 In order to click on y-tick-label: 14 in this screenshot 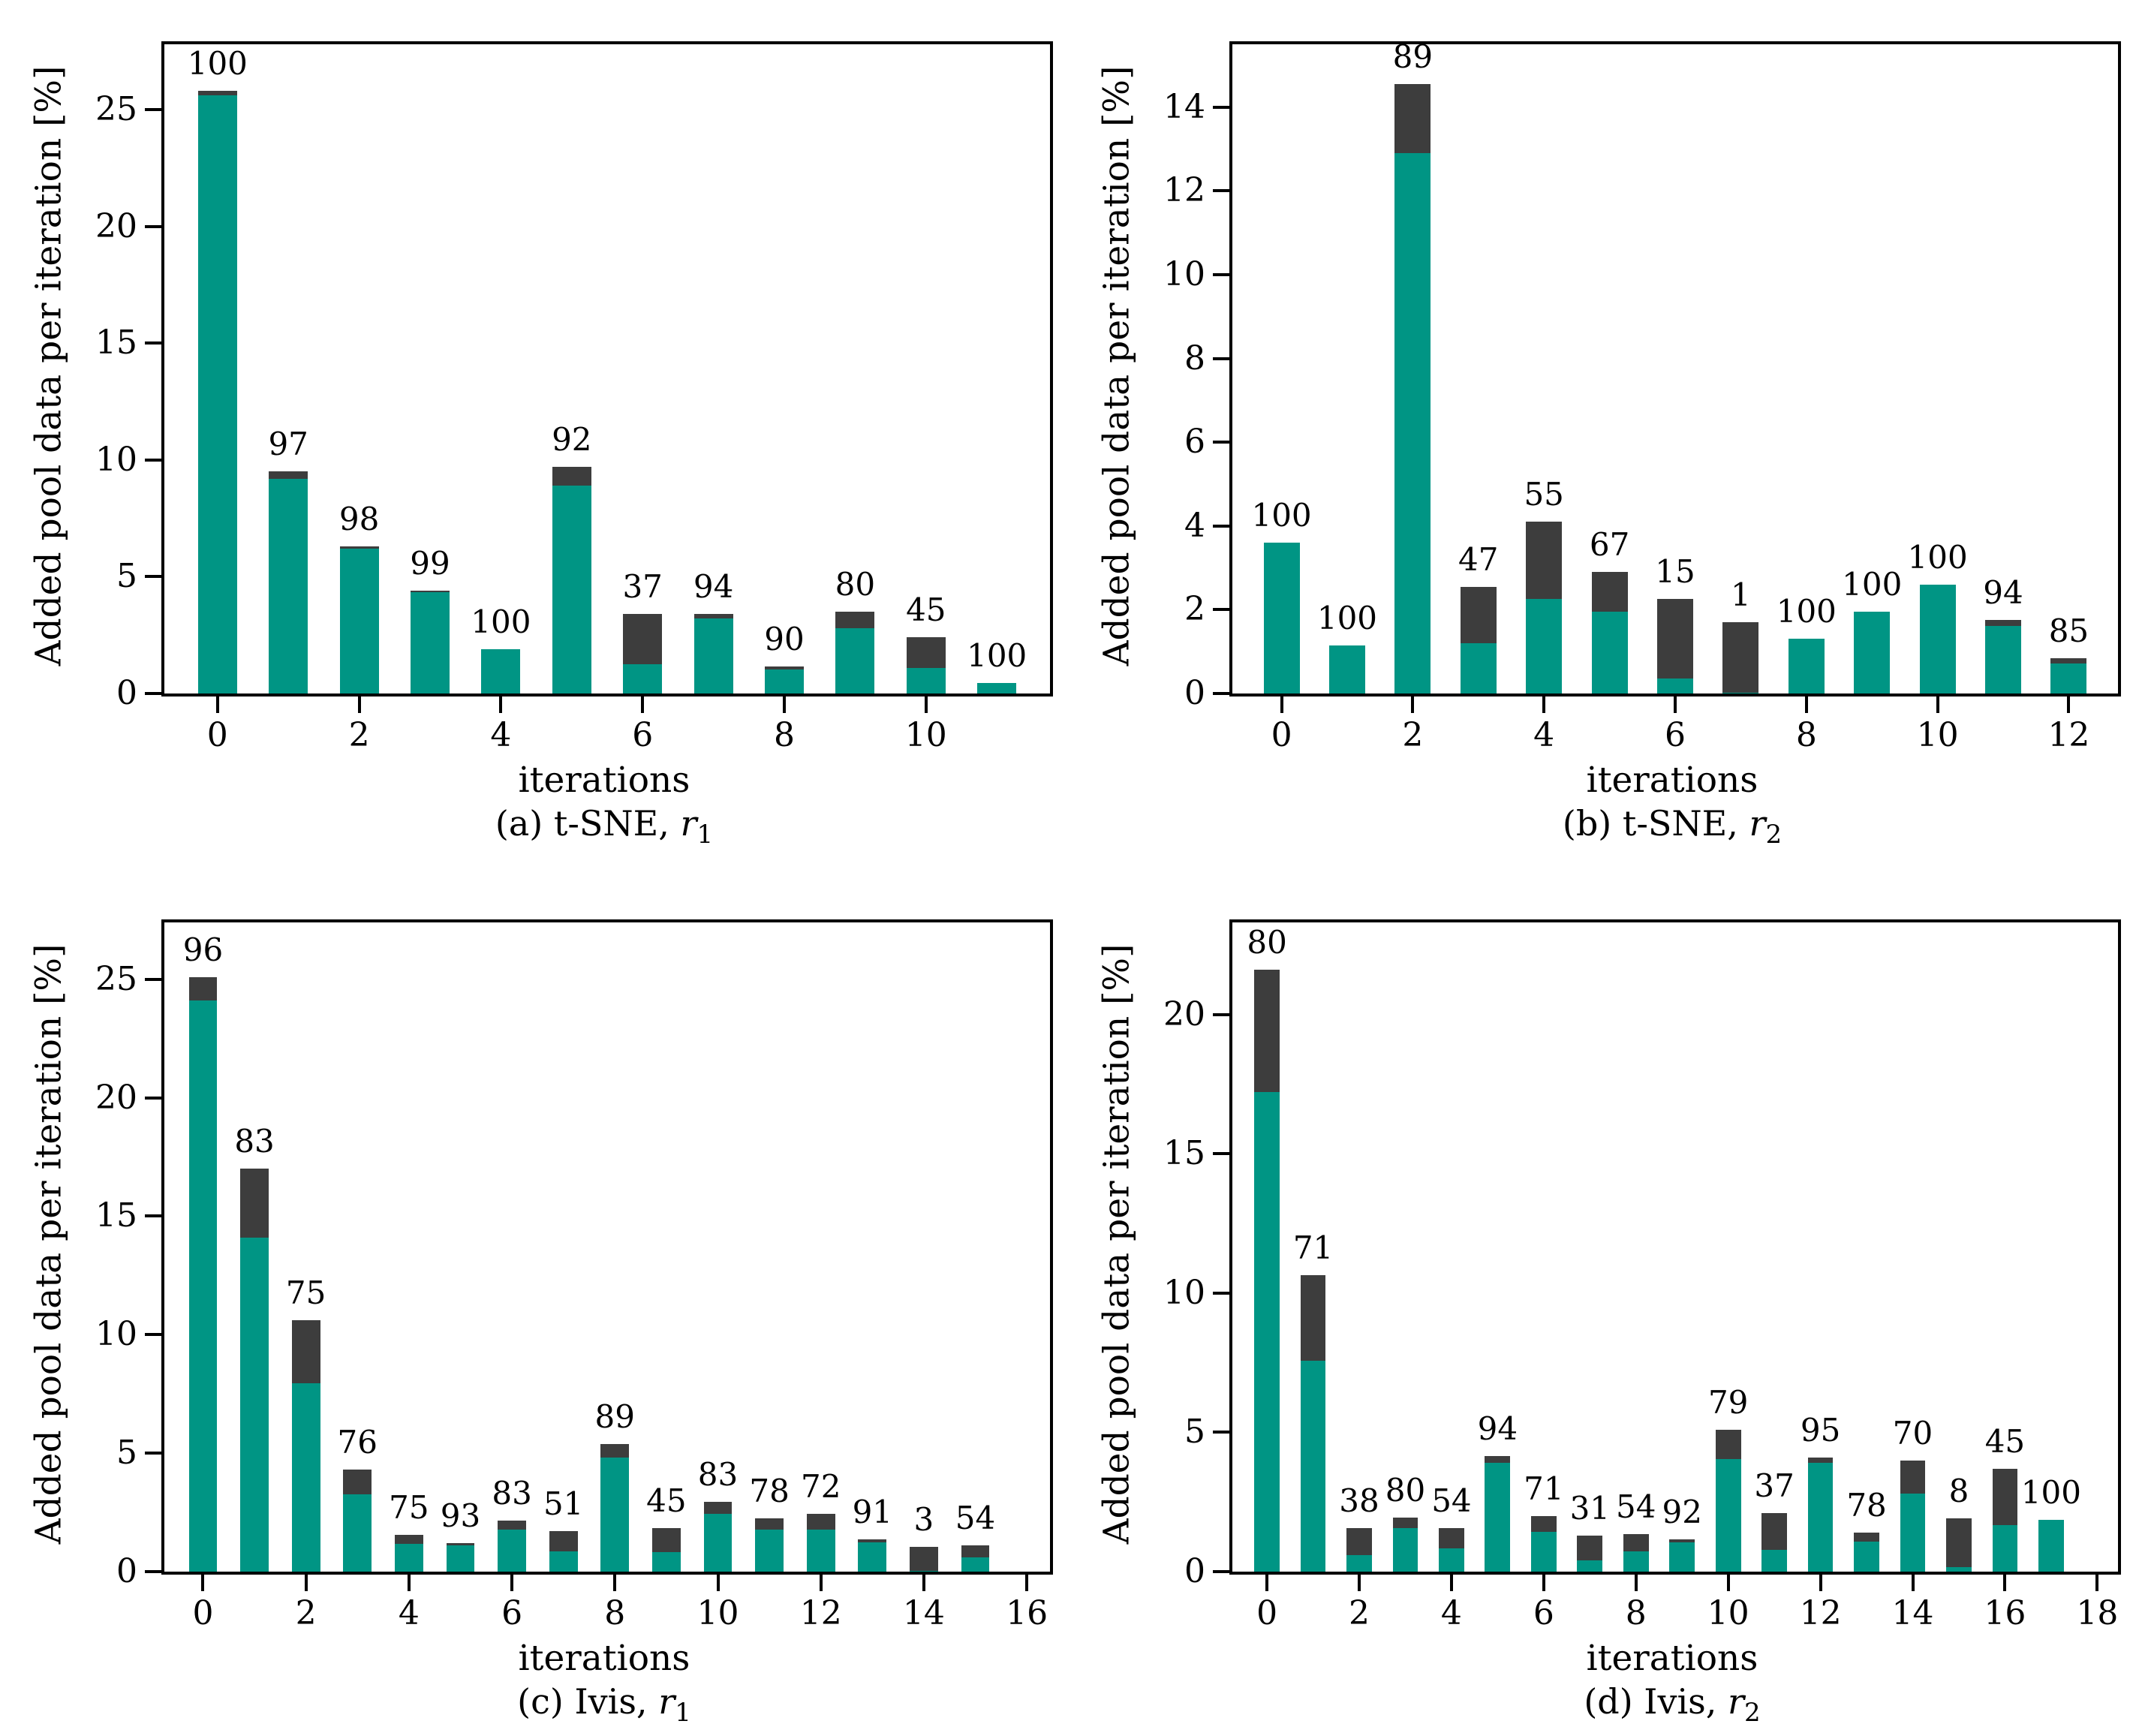, I will do `click(1184, 107)`.